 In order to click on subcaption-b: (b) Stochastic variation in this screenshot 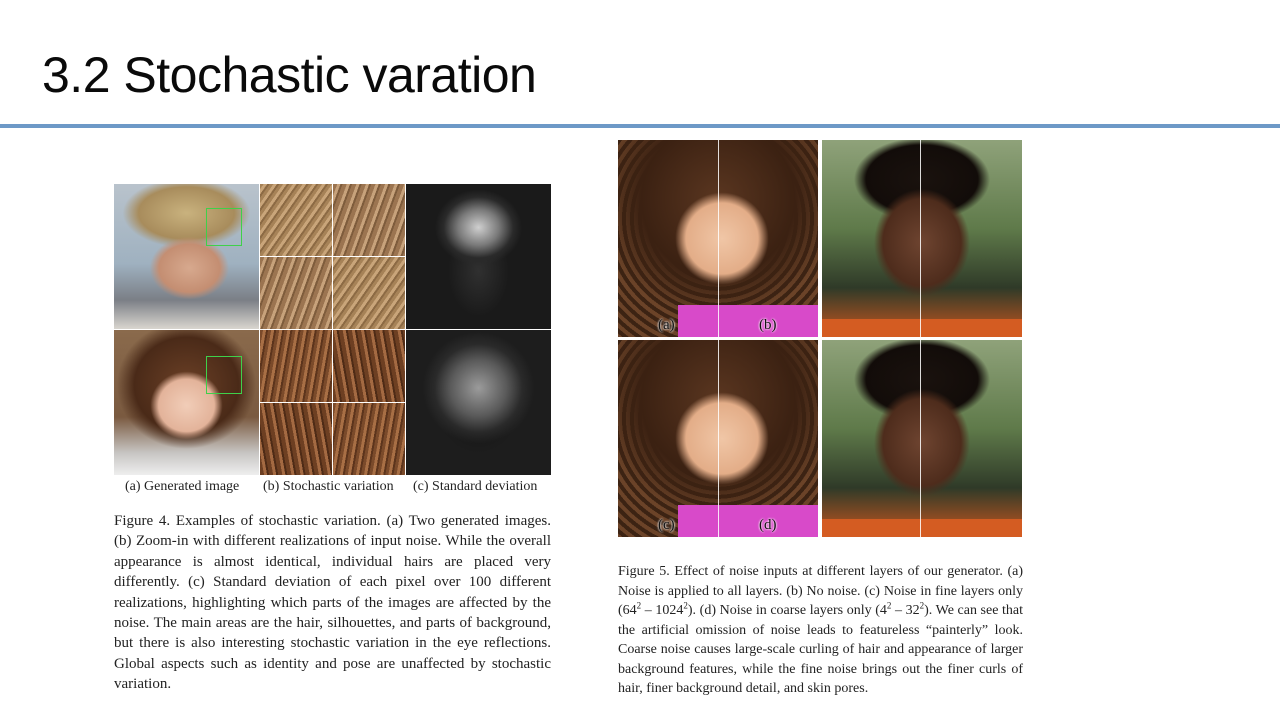, I will do `click(328, 486)`.